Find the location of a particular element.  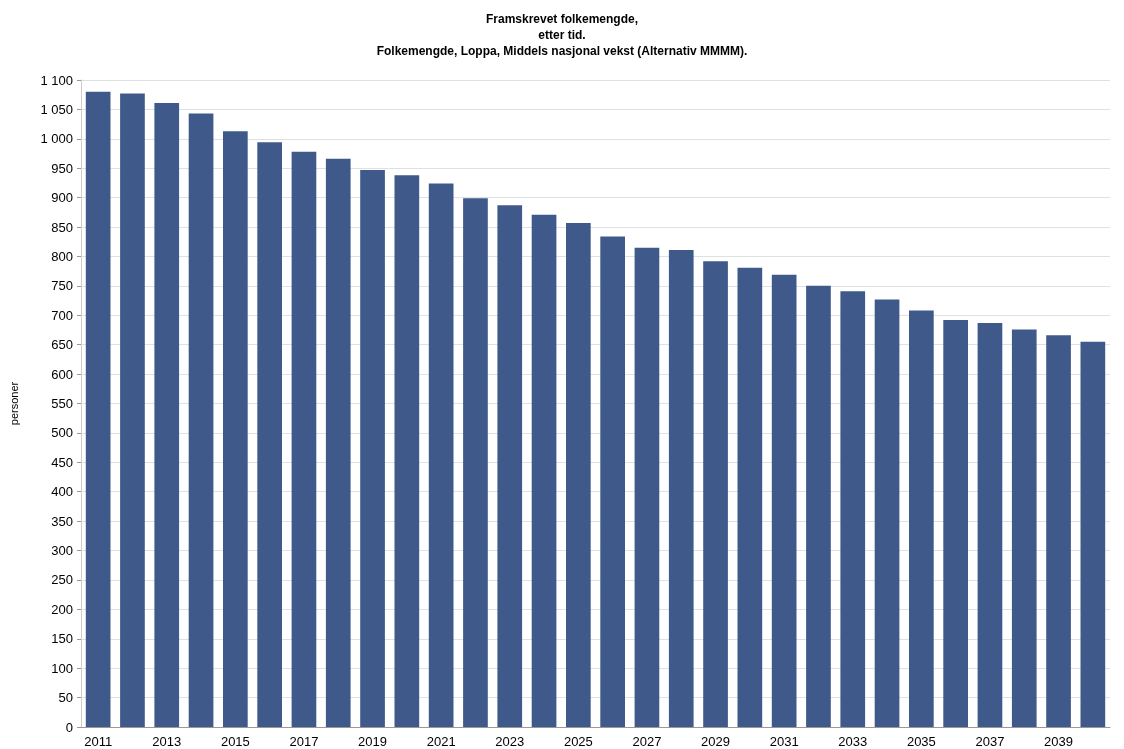

y-tick-label: 550 is located at coordinates (62, 403).